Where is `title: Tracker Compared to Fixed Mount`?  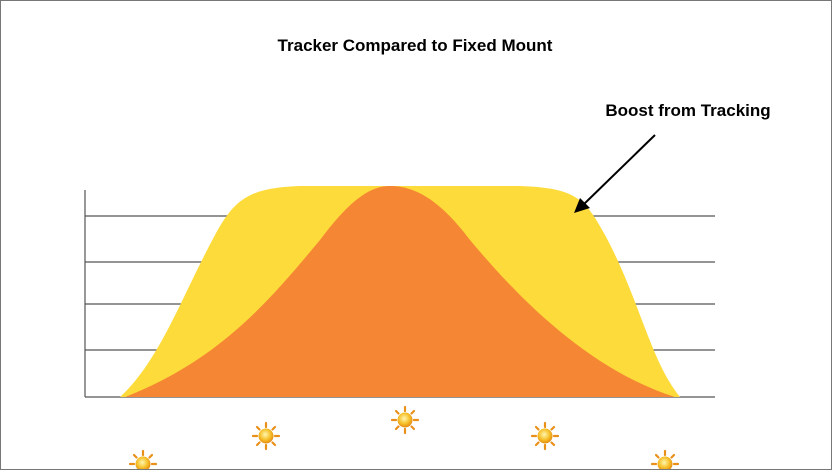
title: Tracker Compared to Fixed Mount is located at coordinates (415, 45).